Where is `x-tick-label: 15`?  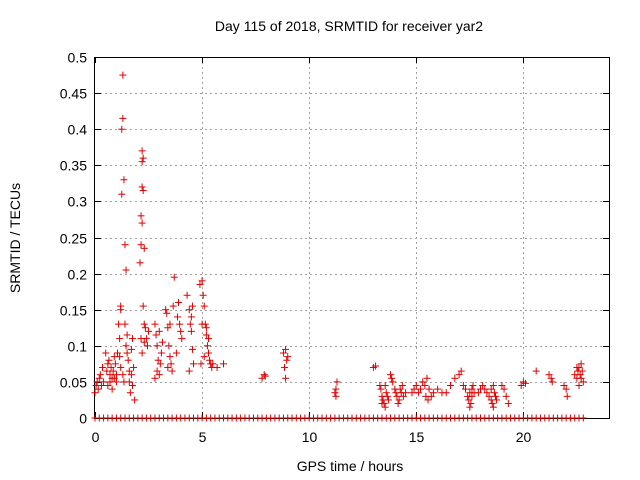
x-tick-label: 15 is located at coordinates (417, 437).